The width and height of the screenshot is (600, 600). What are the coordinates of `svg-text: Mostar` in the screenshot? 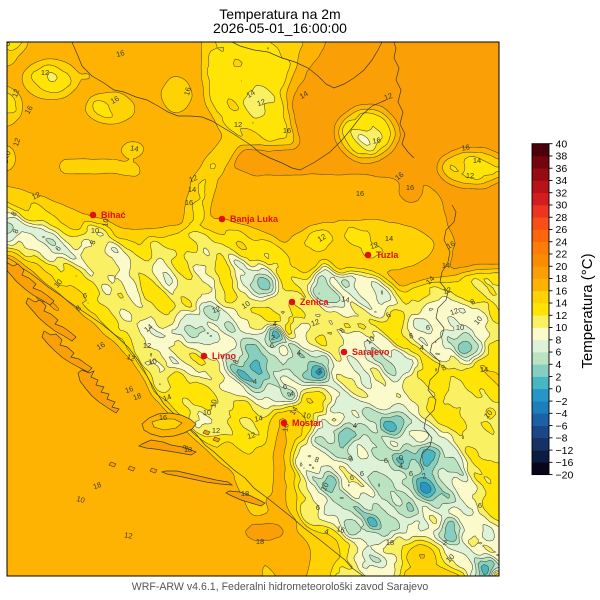 It's located at (307, 423).